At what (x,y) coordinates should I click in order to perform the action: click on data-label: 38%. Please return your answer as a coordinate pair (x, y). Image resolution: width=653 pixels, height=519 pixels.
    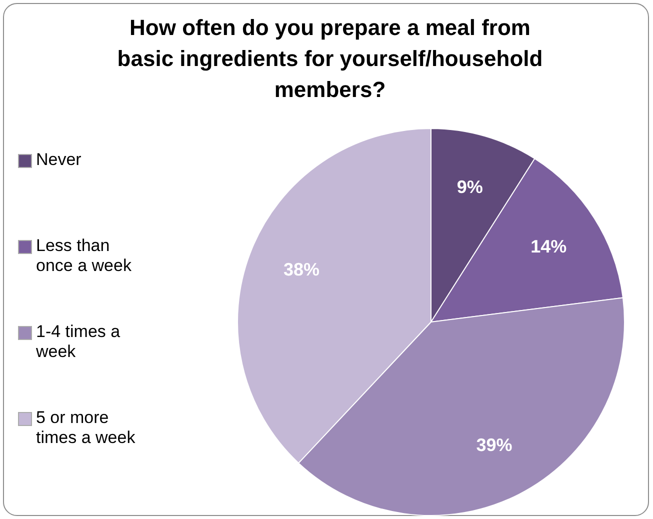
    Looking at the image, I should click on (301, 270).